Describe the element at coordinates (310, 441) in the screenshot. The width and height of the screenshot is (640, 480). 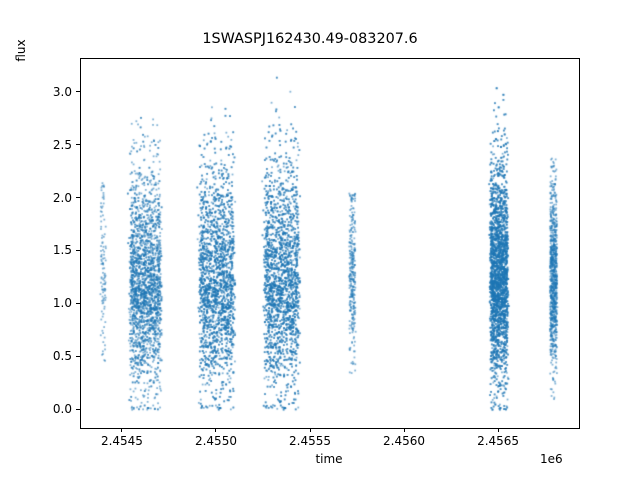
I see `x-tick-label: 2.4555` at that location.